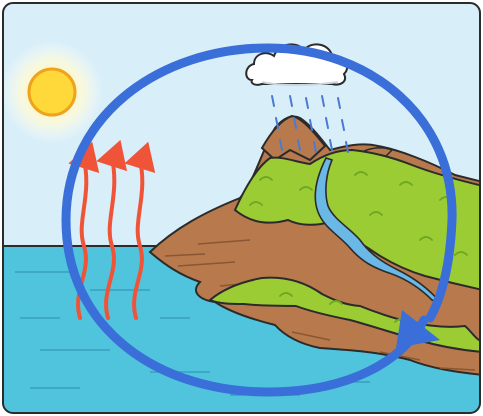 This screenshot has width=483, height=416. What do you see at coordinates (310, 124) in the screenshot?
I see `rain-drops-icon` at bounding box center [310, 124].